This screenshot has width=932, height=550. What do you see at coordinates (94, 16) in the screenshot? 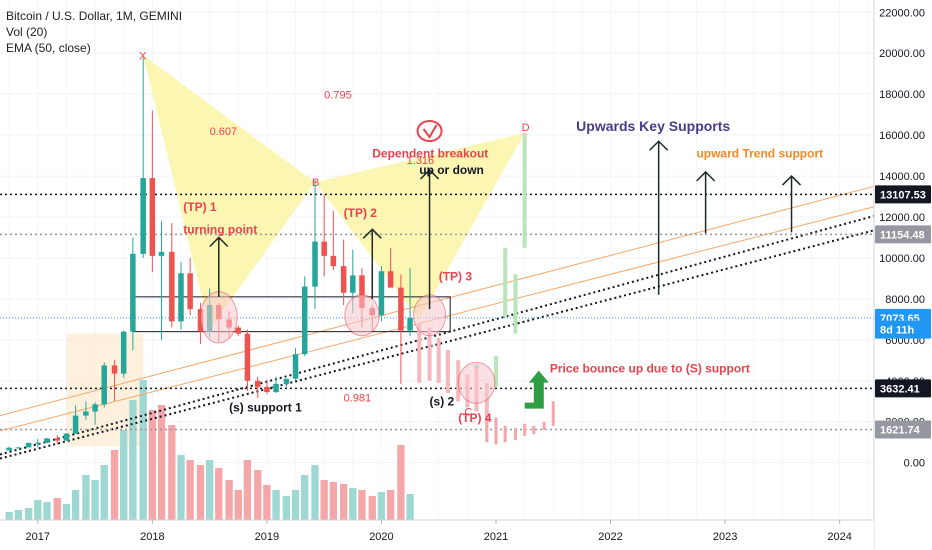
I see `legend-symbol: Bitcoin / U.S. Dollar, 1M, GEMINI` at bounding box center [94, 16].